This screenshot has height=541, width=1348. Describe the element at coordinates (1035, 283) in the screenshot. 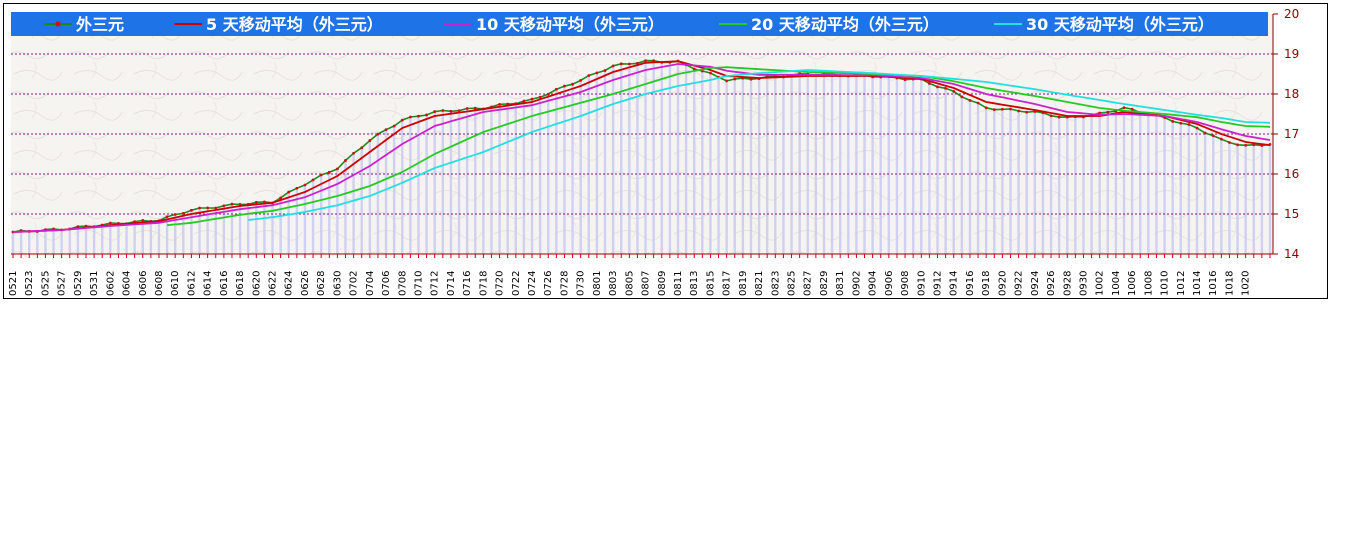

I see `x-tick-label: 0924` at that location.